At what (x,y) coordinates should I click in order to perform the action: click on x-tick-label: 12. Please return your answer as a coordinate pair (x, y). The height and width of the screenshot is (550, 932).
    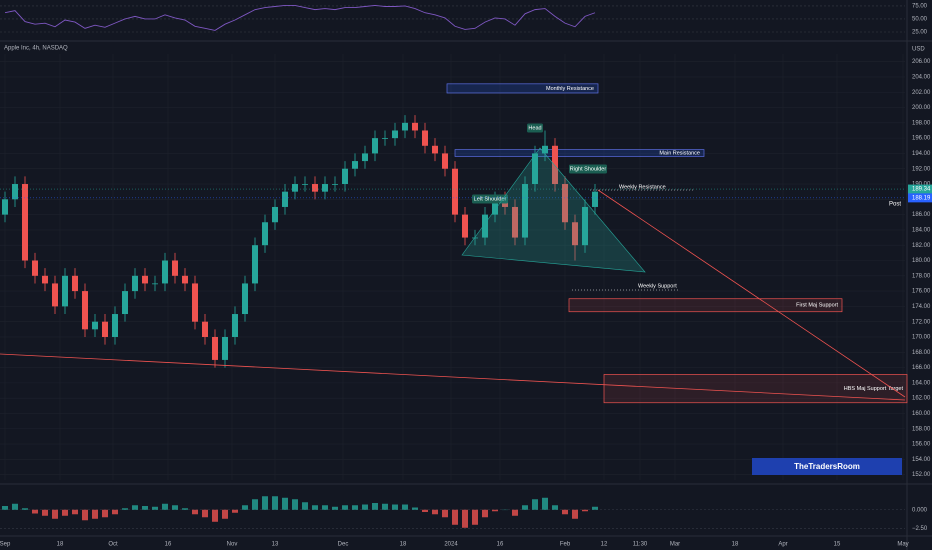
    Looking at the image, I should click on (604, 545).